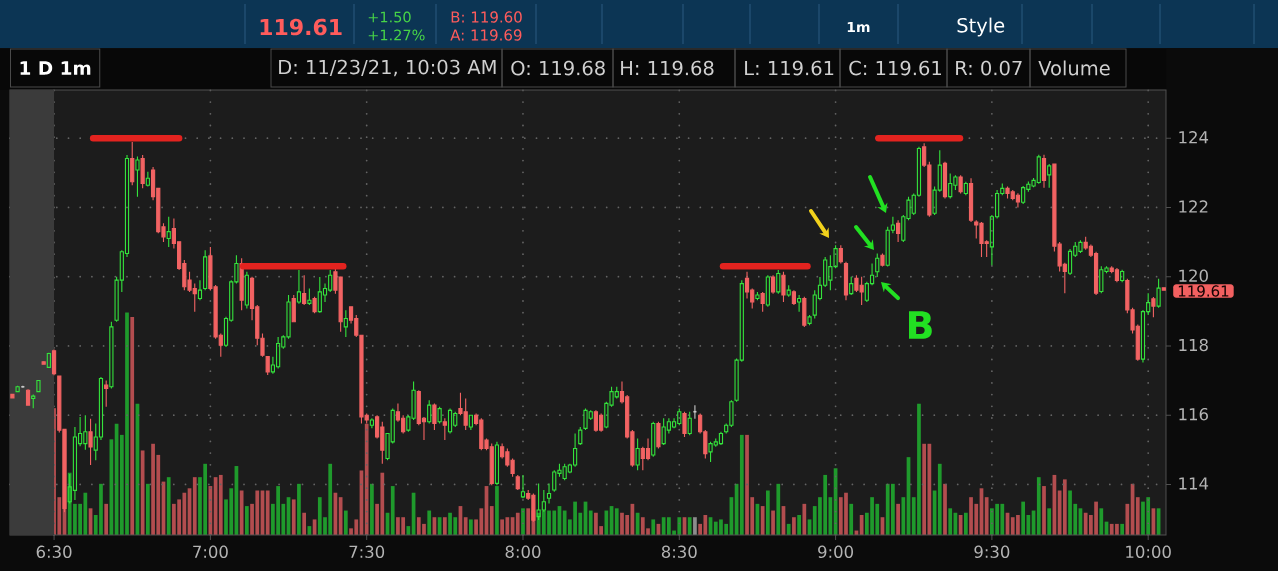 This screenshot has width=1278, height=571. What do you see at coordinates (1193, 206) in the screenshot?
I see `y-tick-label: 122` at bounding box center [1193, 206].